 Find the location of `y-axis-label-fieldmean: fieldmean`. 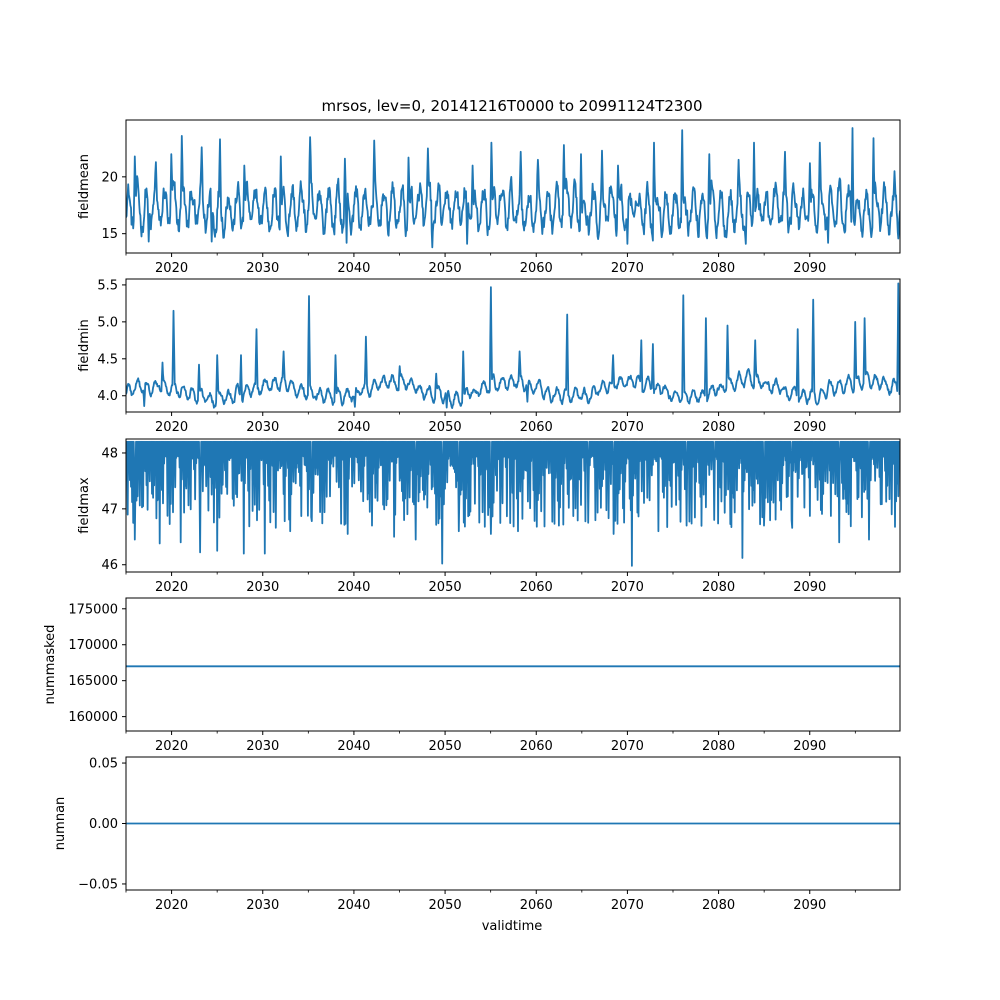

y-axis-label-fieldmean: fieldmean is located at coordinates (84, 186).